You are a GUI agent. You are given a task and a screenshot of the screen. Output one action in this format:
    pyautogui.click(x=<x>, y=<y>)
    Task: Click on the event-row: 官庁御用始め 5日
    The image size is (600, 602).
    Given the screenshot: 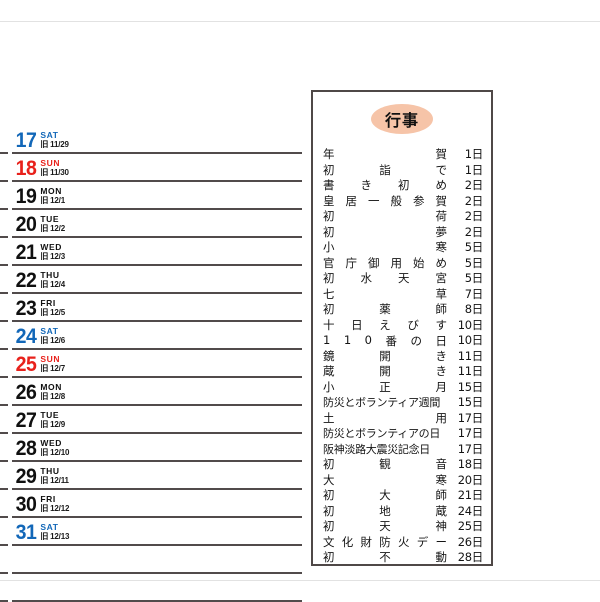 What is the action you would take?
    pyautogui.click(x=403, y=263)
    